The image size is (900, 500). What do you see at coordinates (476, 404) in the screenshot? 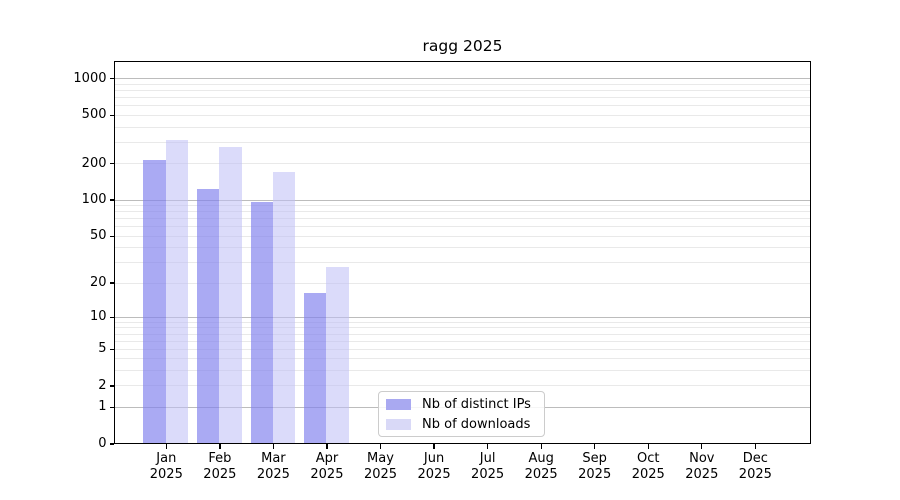
I see `legend-label-distinct-ips: Nb of distinct IPs` at bounding box center [476, 404].